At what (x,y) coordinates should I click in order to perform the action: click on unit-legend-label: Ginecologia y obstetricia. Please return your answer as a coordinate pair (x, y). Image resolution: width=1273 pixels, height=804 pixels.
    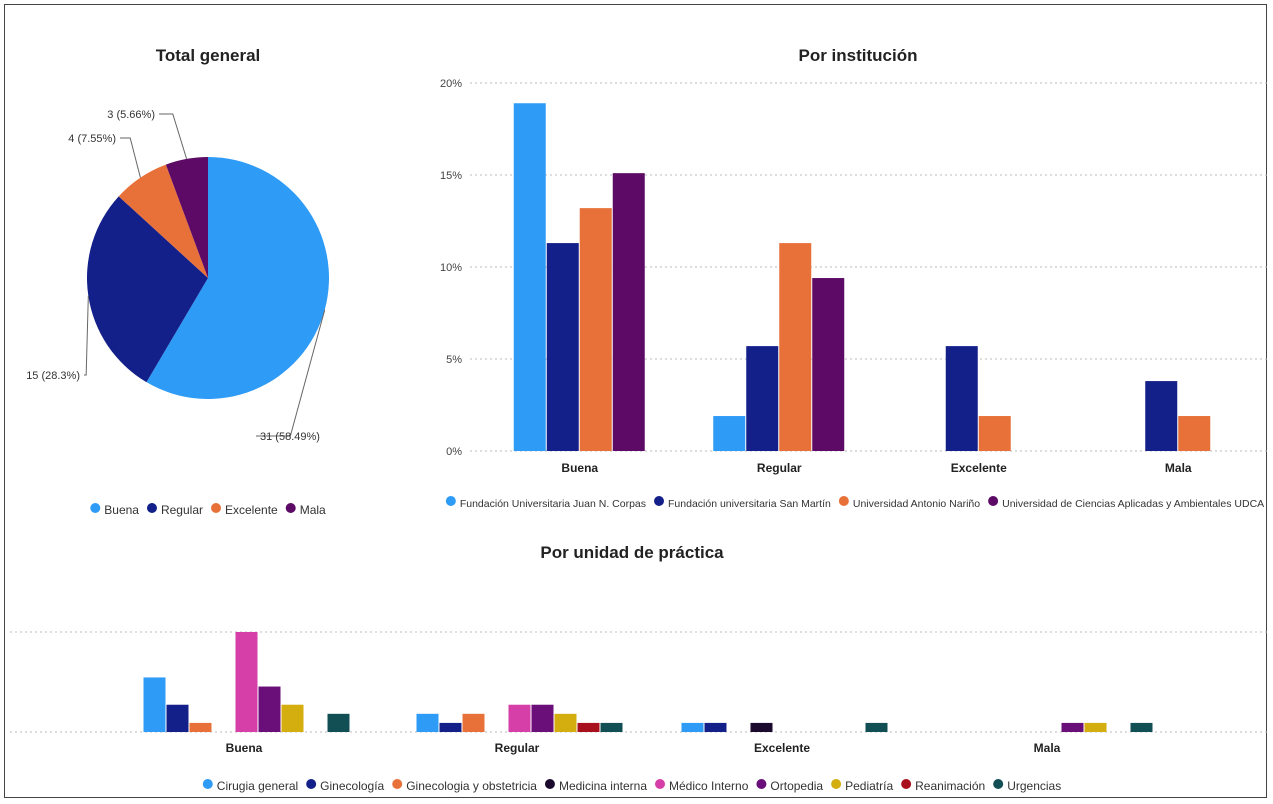
    Looking at the image, I should click on (471, 786).